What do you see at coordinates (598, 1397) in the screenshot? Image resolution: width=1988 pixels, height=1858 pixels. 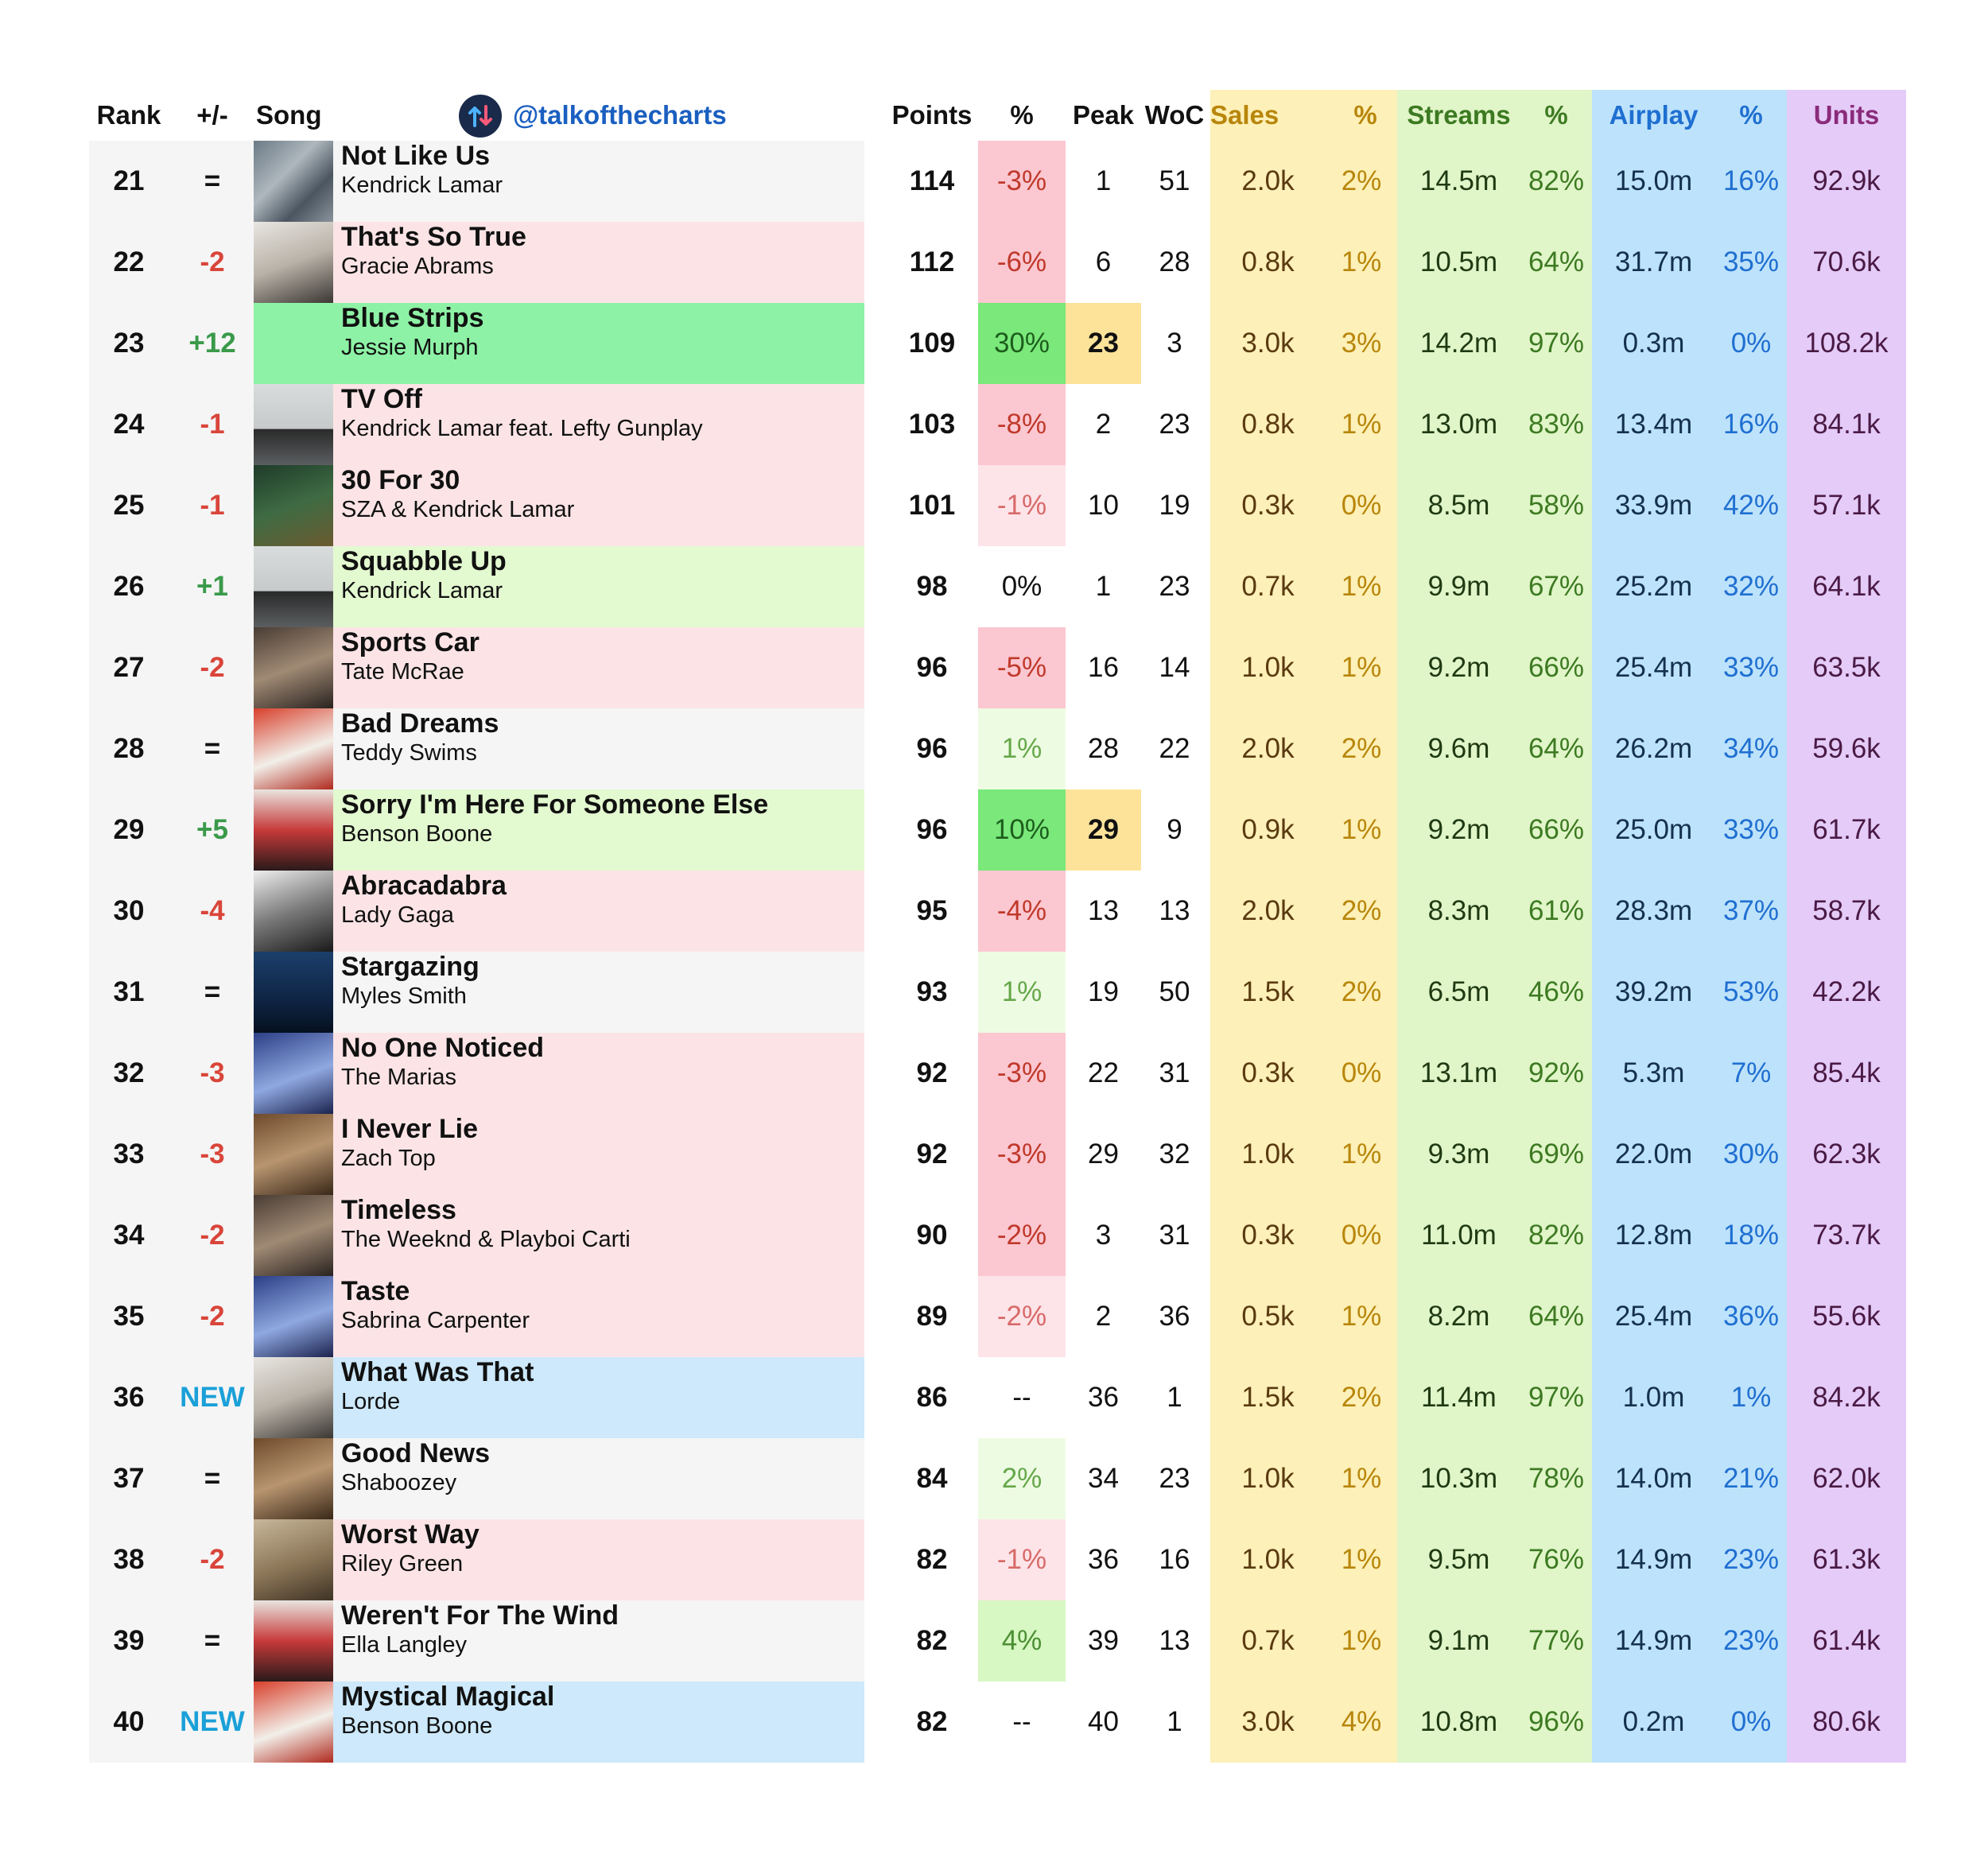 I see `song-cell: What Was That Lorde` at bounding box center [598, 1397].